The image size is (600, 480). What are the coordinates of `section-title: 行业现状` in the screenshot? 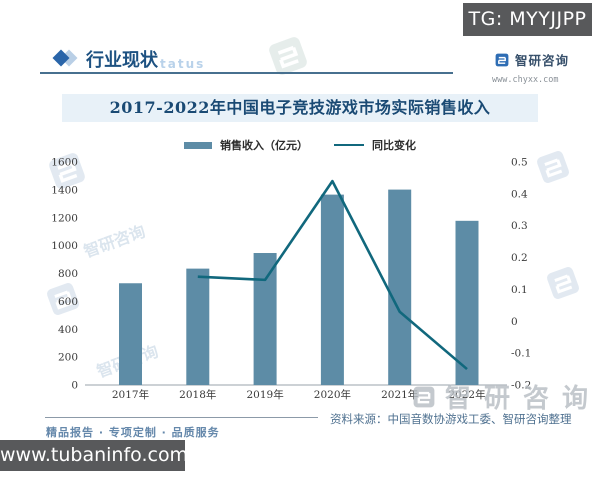 It's located at (122, 60).